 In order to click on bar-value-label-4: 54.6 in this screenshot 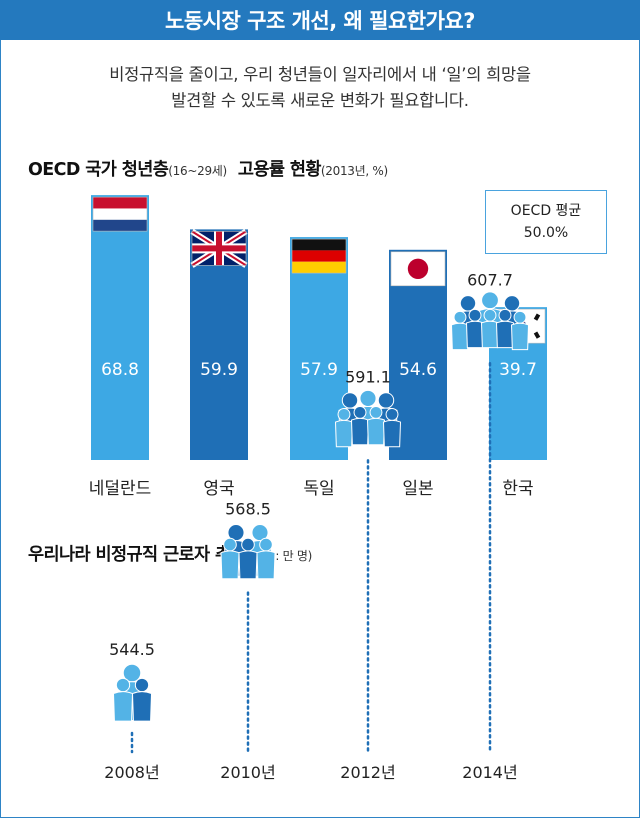, I will do `click(418, 370)`.